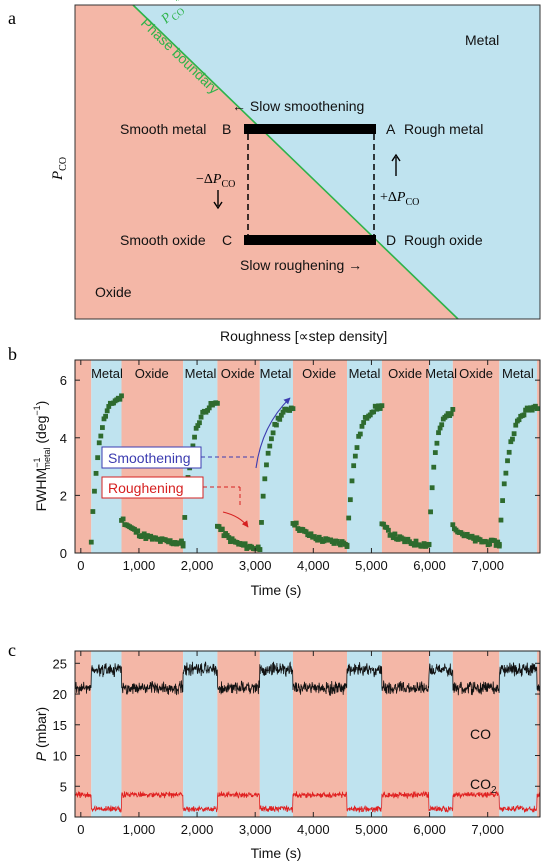 The width and height of the screenshot is (552, 864). Describe the element at coordinates (60, 725) in the screenshot. I see `y-tick-label: 15` at that location.